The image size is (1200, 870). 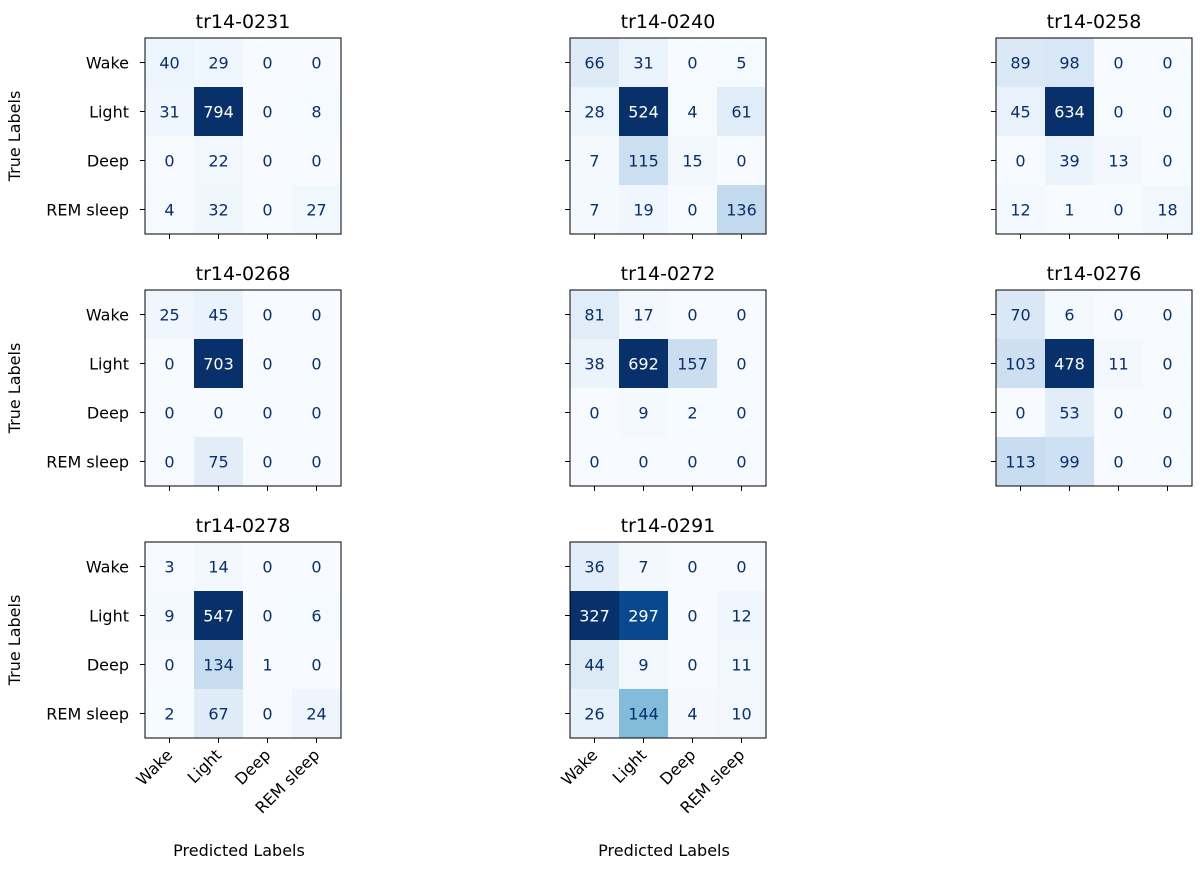 What do you see at coordinates (664, 850) in the screenshot?
I see `x-axis-label: Predicted Labels` at bounding box center [664, 850].